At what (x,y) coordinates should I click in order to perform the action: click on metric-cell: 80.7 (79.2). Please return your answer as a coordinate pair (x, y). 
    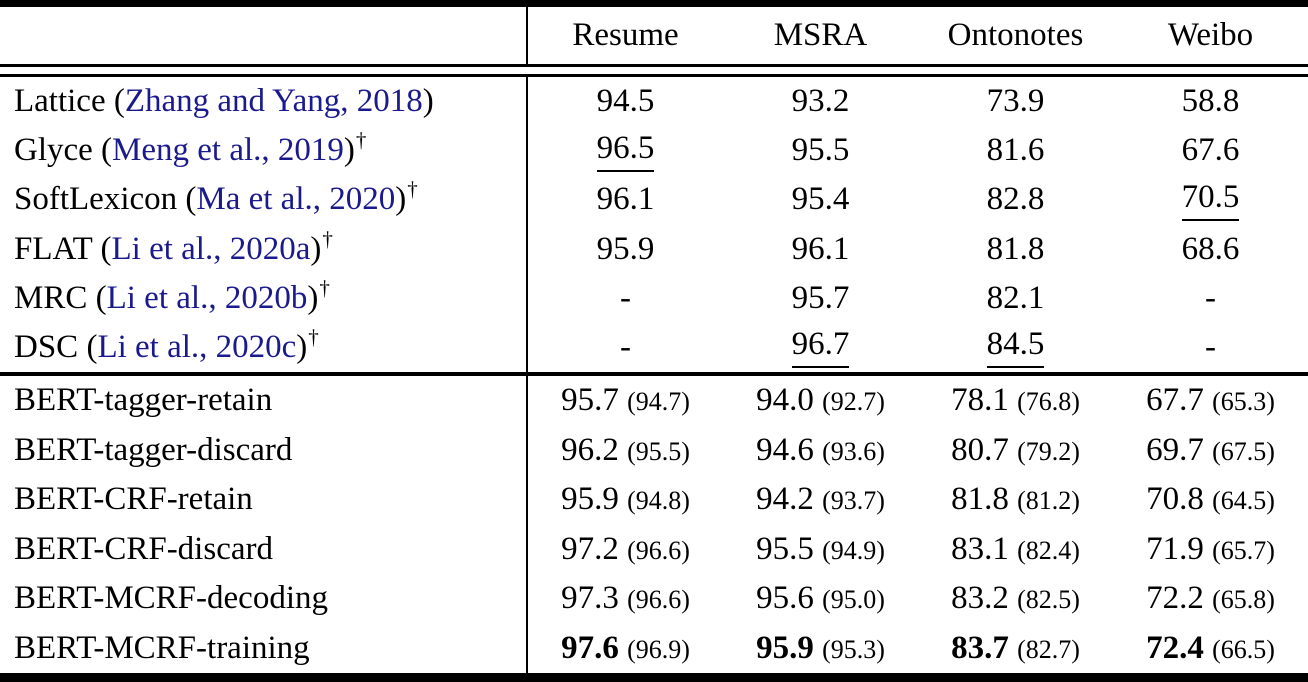
    Looking at the image, I should click on (1015, 450).